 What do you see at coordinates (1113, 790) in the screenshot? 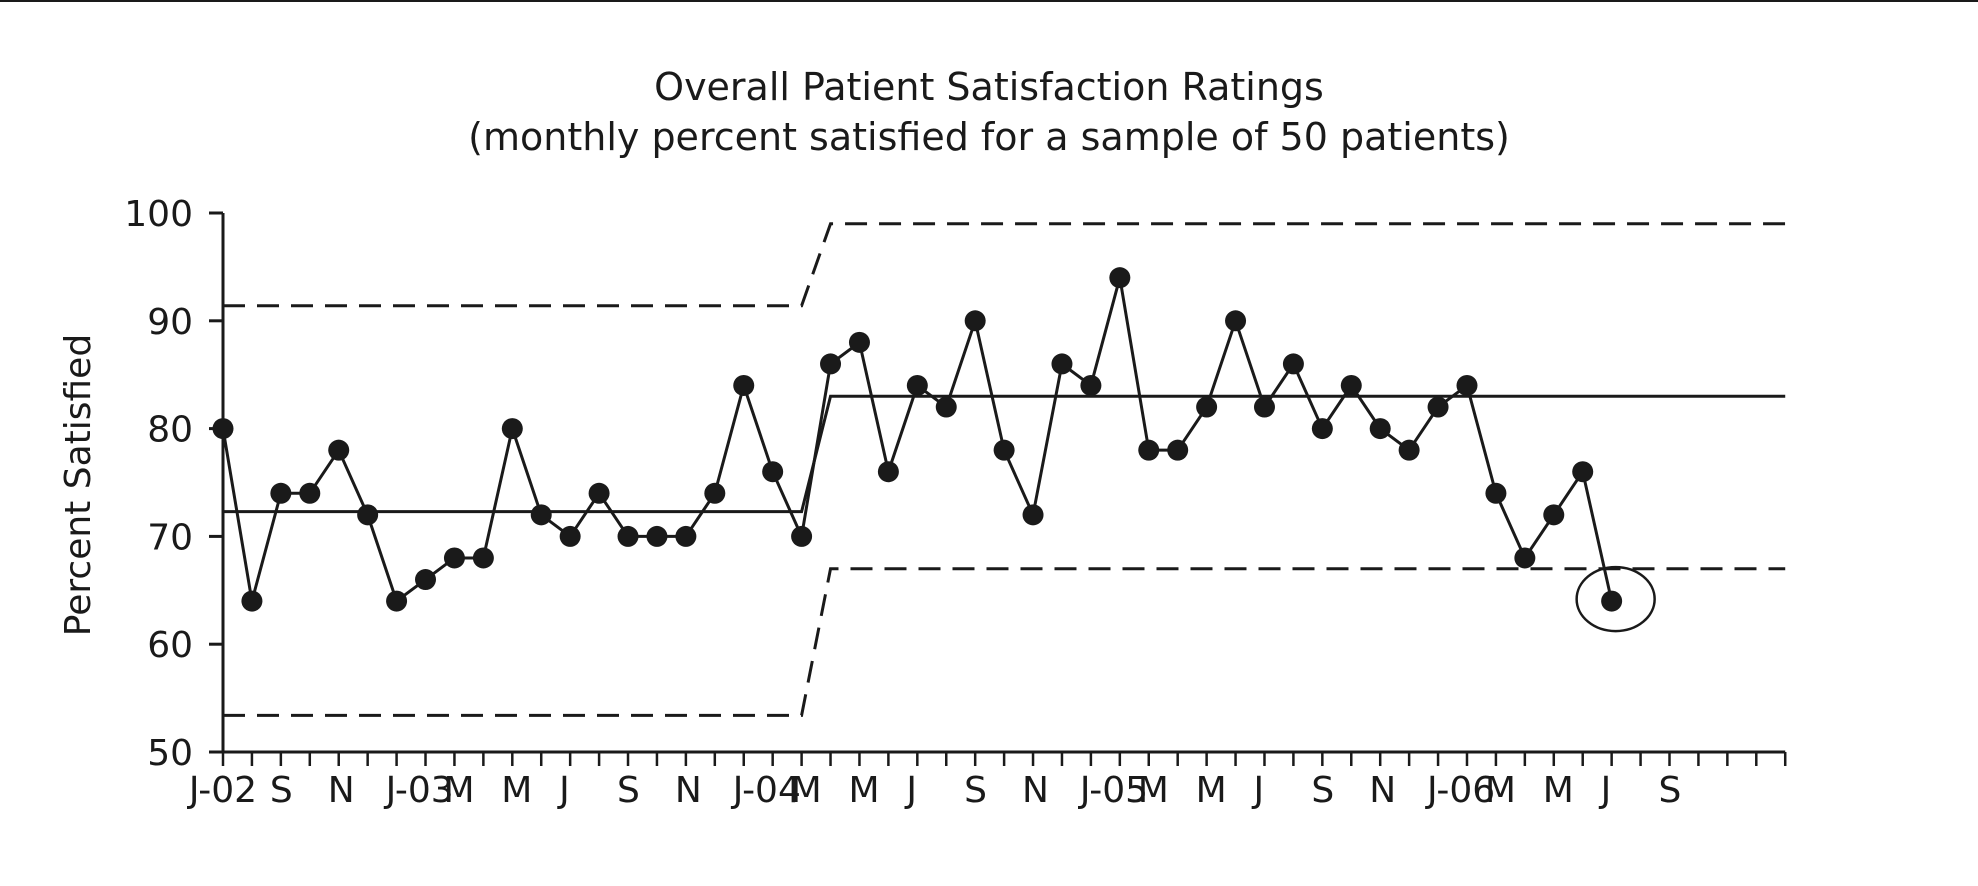
I see `x-tick-label: J-05` at bounding box center [1113, 790].